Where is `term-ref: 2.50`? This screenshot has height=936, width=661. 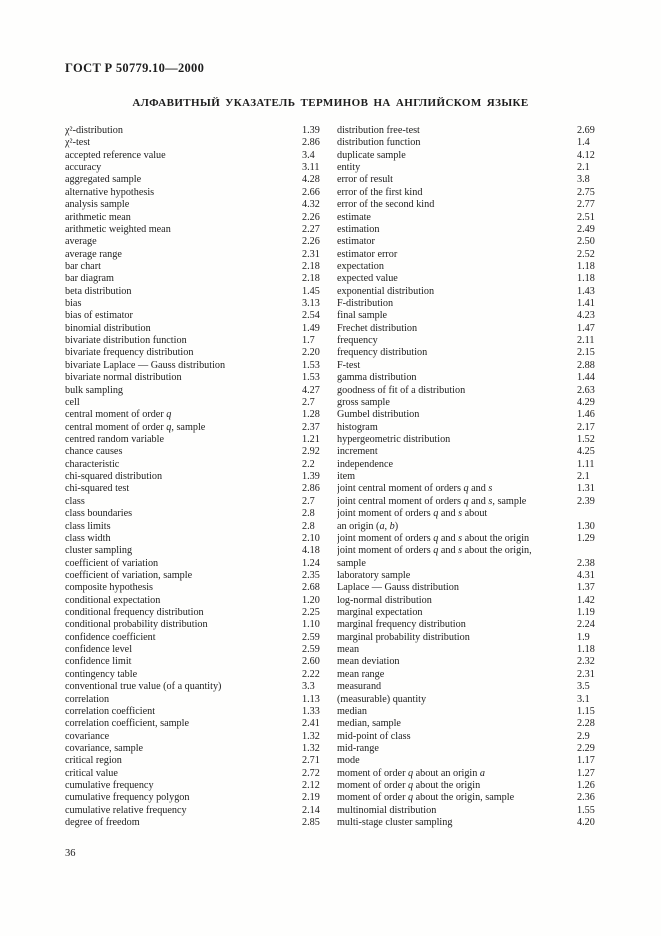 term-ref: 2.50 is located at coordinates (586, 242).